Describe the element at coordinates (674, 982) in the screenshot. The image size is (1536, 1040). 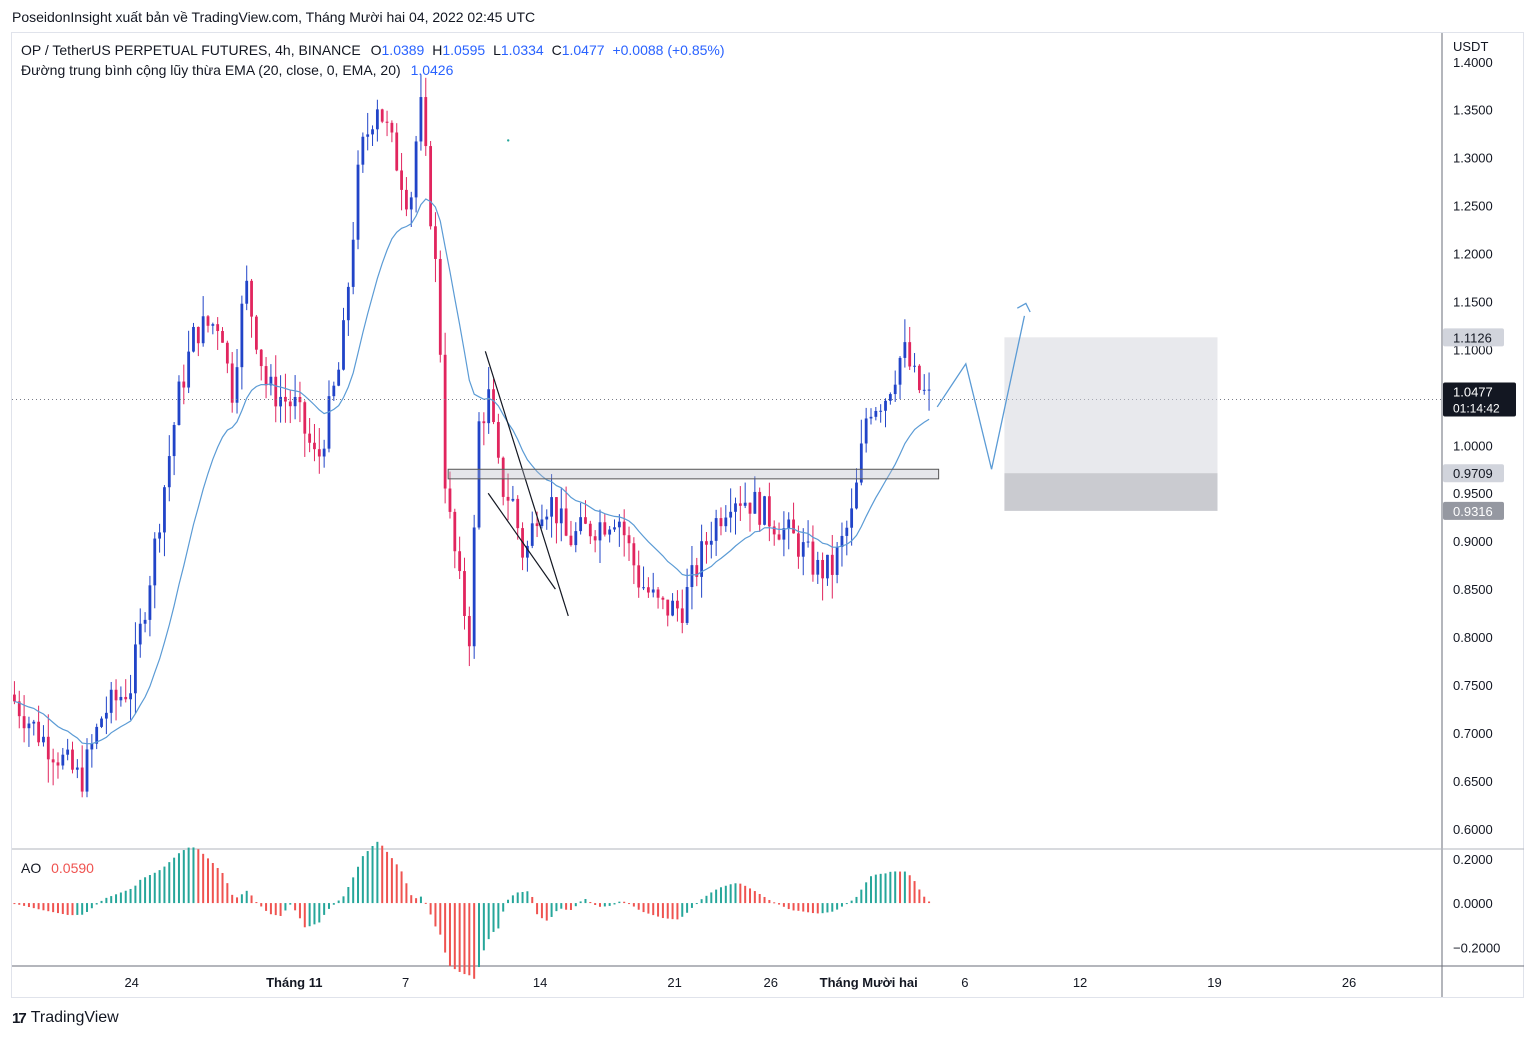
I see `x-tick-label: 21` at that location.